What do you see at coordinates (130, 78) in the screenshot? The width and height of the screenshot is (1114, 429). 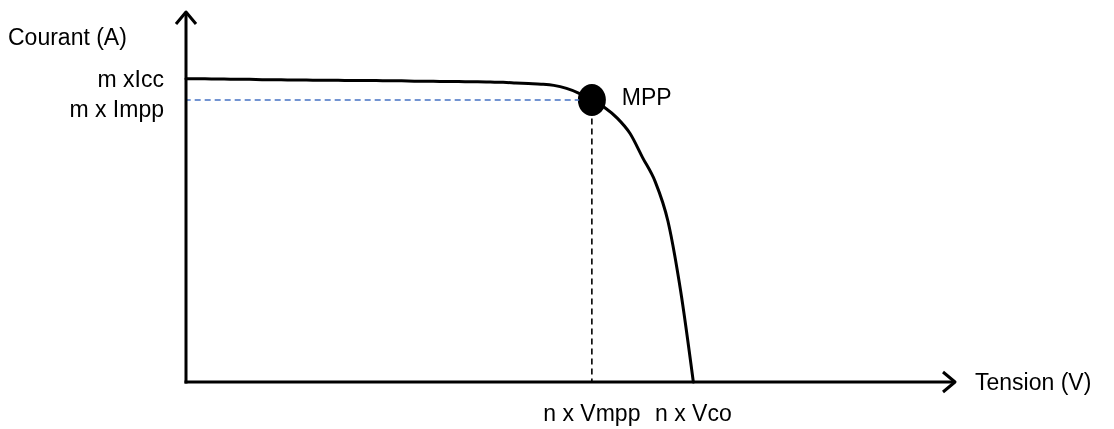 I see `text: m xIcc` at bounding box center [130, 78].